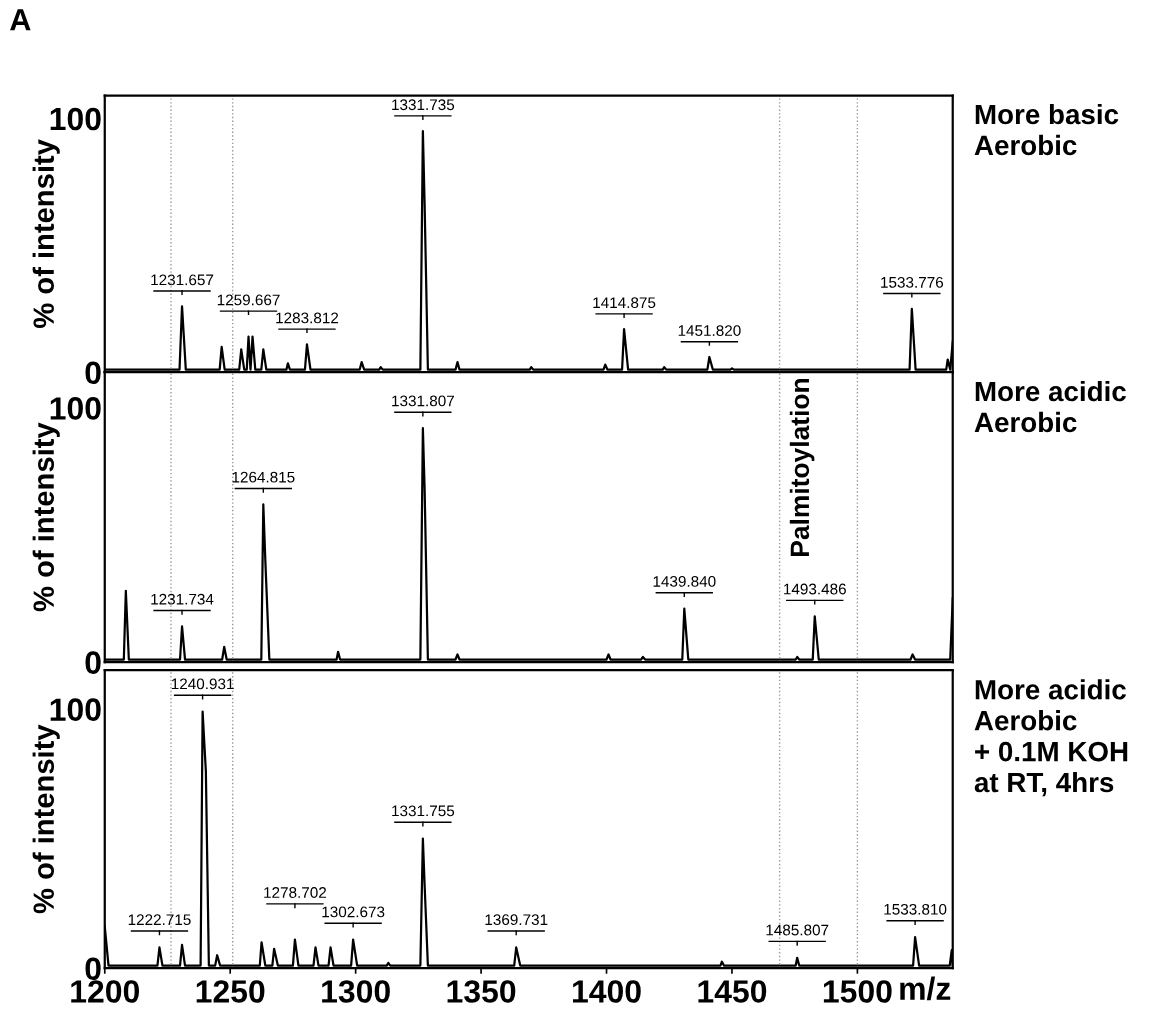 Image resolution: width=1164 pixels, height=1017 pixels. What do you see at coordinates (307, 318) in the screenshot?
I see `annotation: 1283.812` at bounding box center [307, 318].